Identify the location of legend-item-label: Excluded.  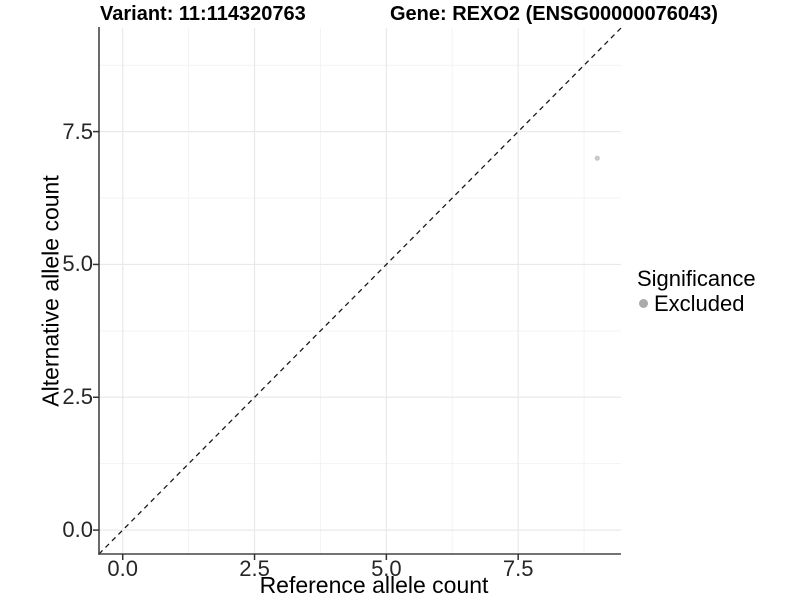
(699, 303).